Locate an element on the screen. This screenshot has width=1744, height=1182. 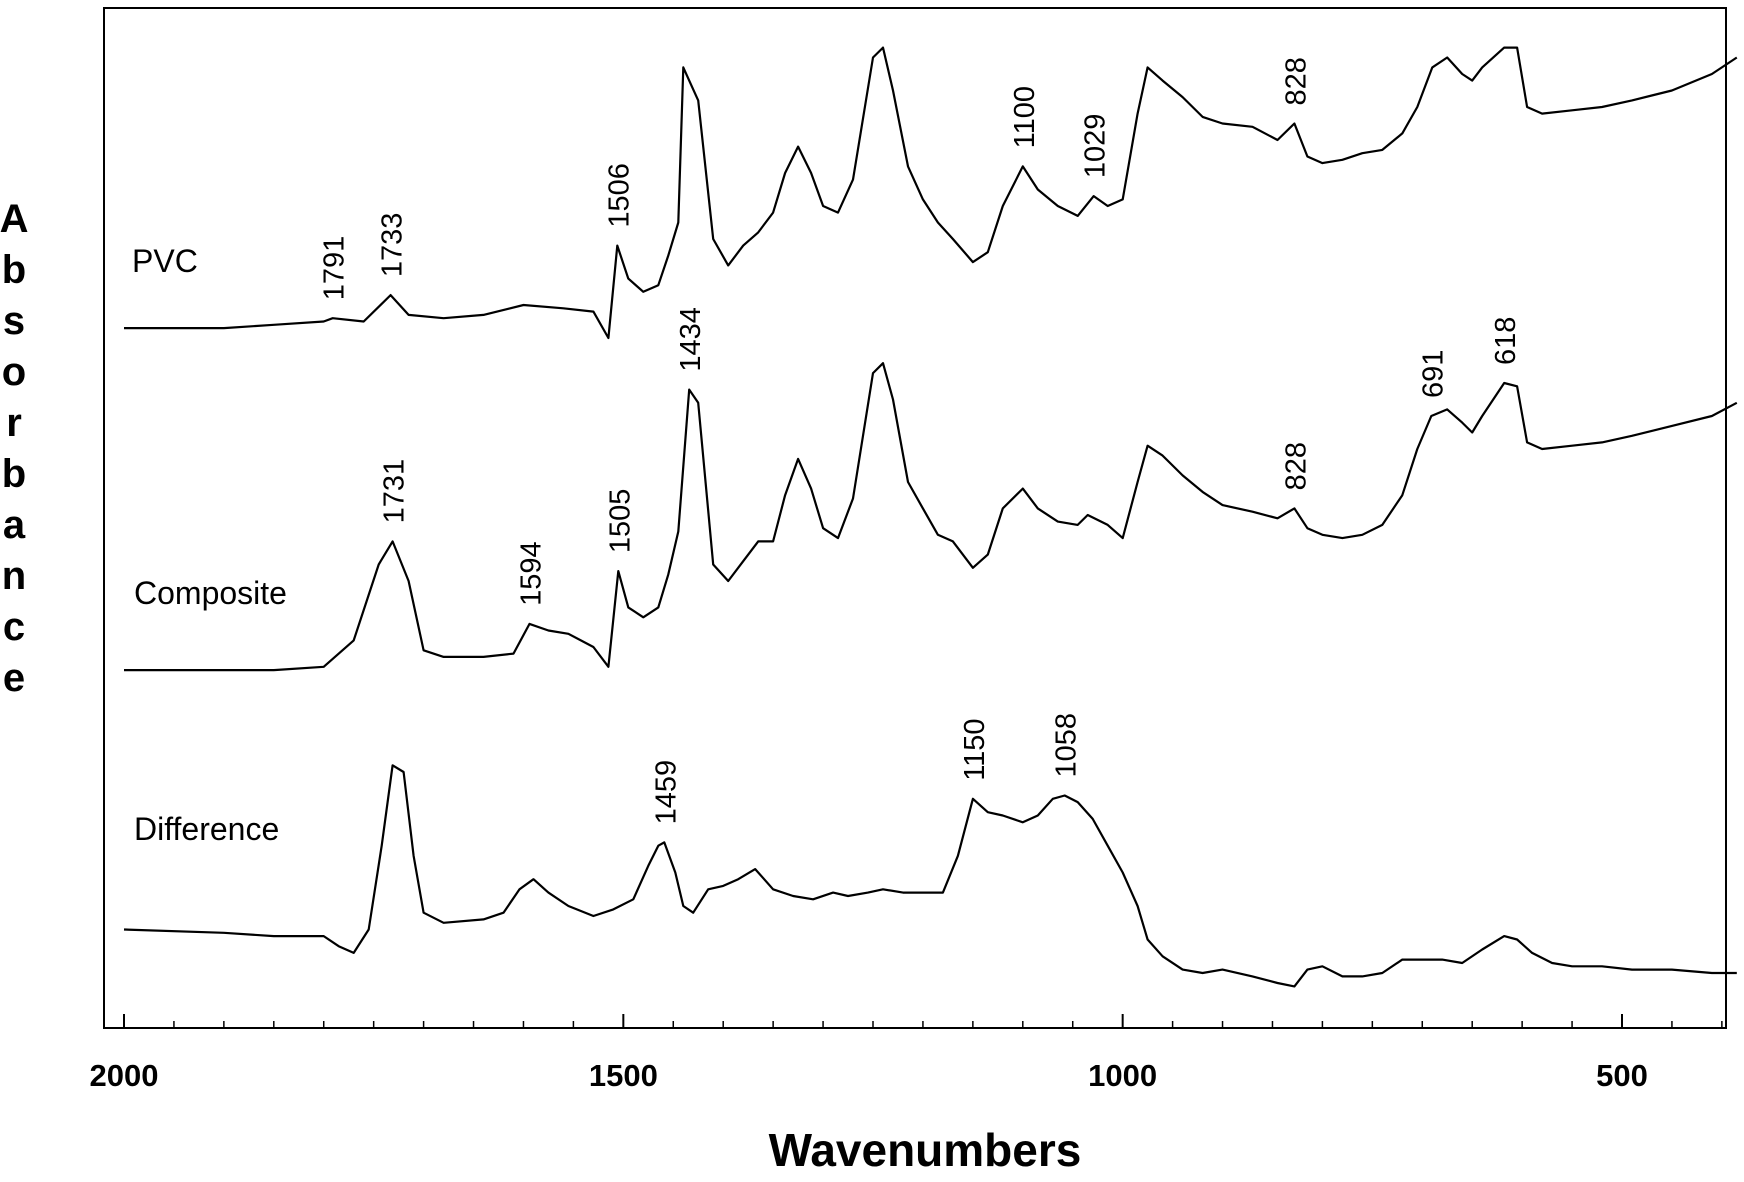
peak-label: 1029 is located at coordinates (1096, 146).